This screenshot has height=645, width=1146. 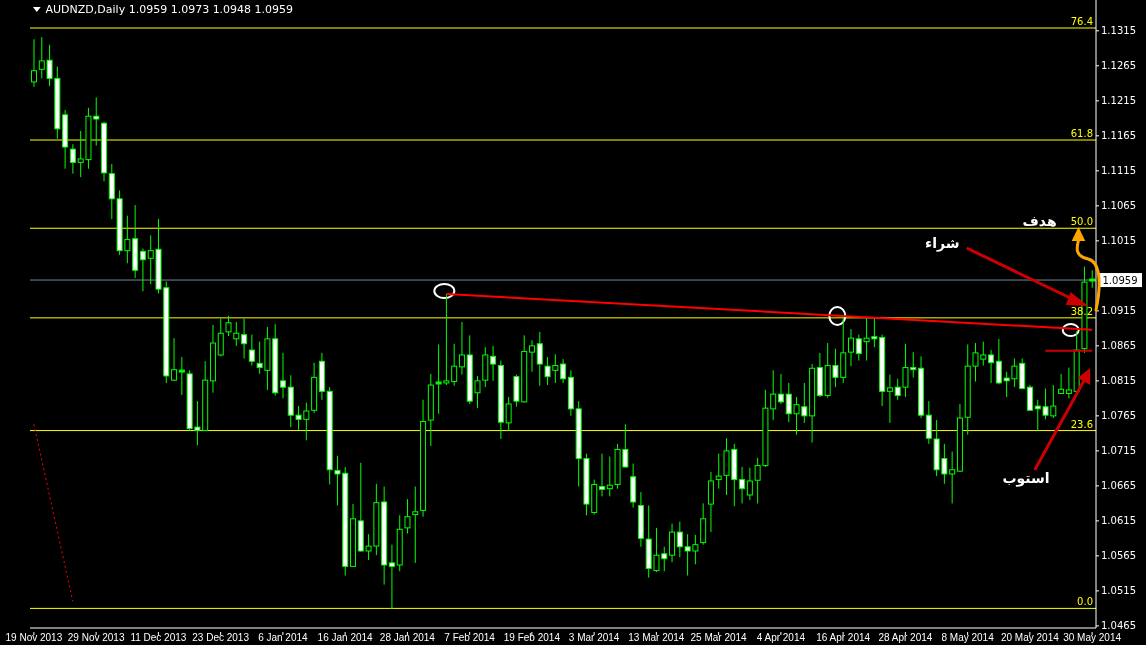 I want to click on y-tick-label: 1.0765, so click(x=1118, y=416).